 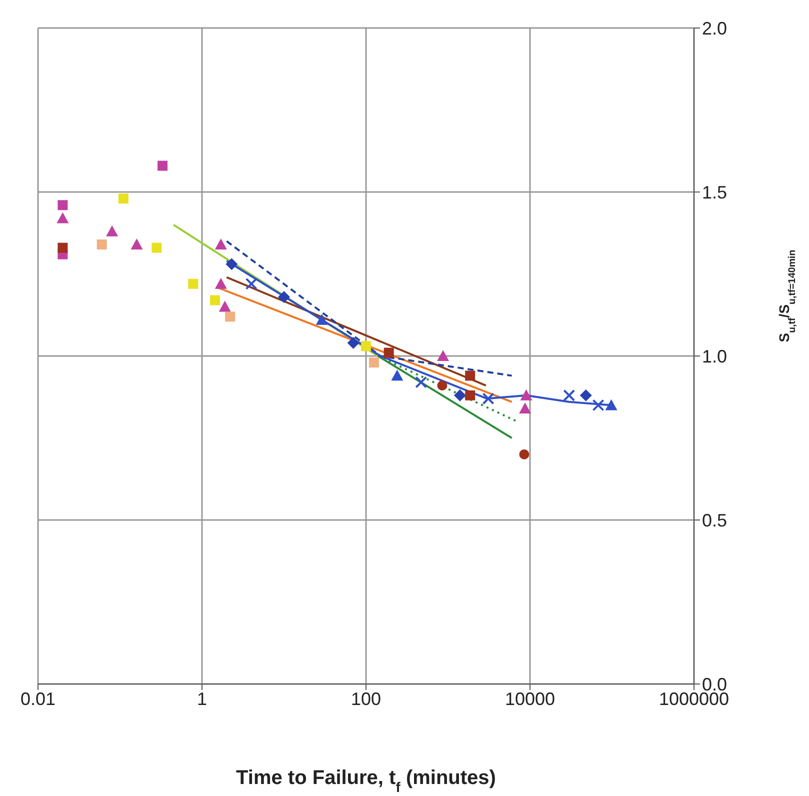 I want to click on x-tick-label: 10000, so click(x=530, y=698).